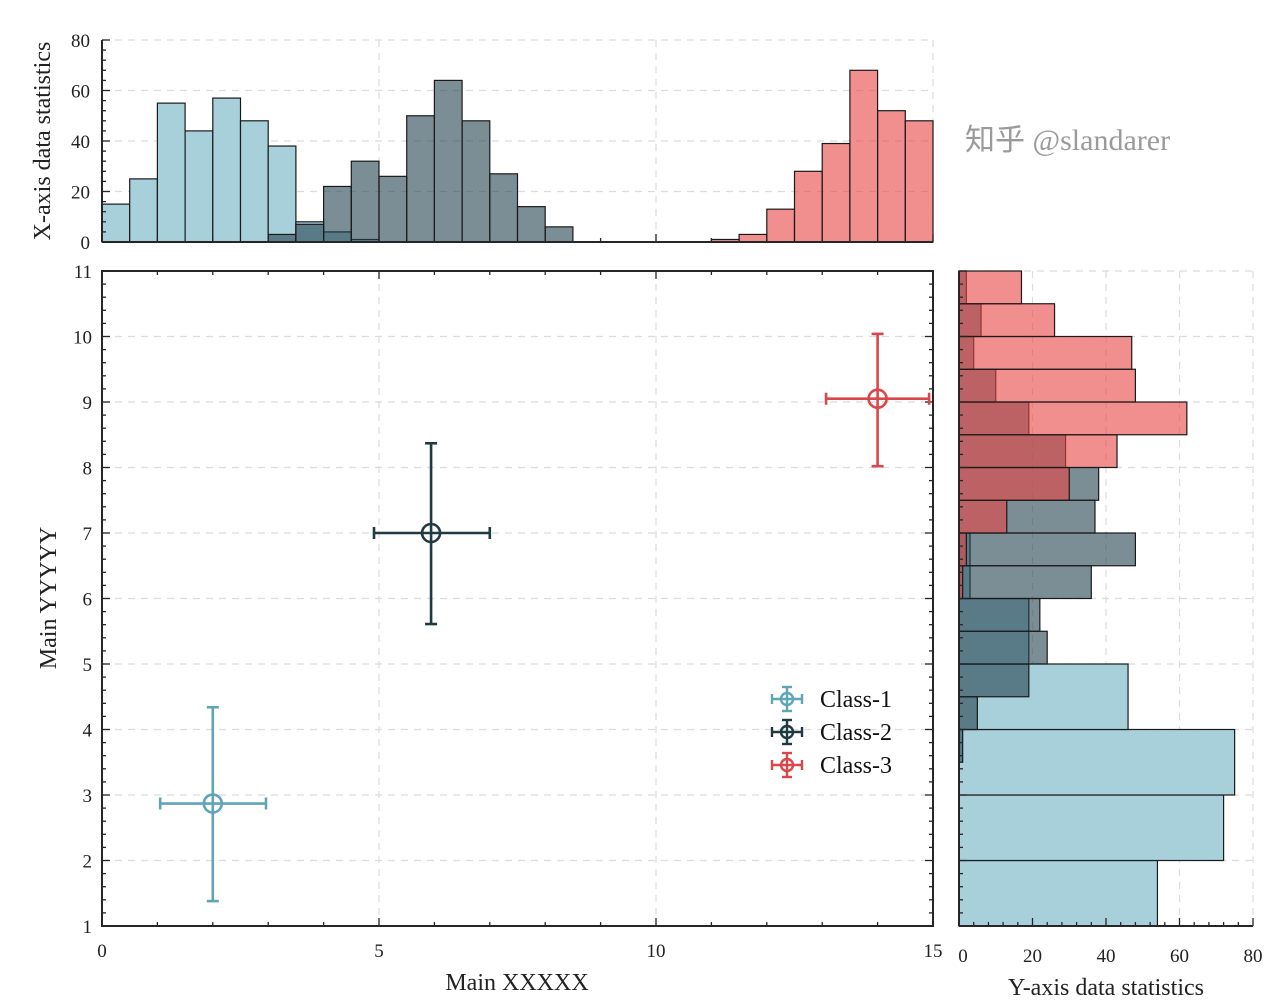 The image size is (1280, 1008). I want to click on right-hist-x-tick-label: 0, so click(963, 956).